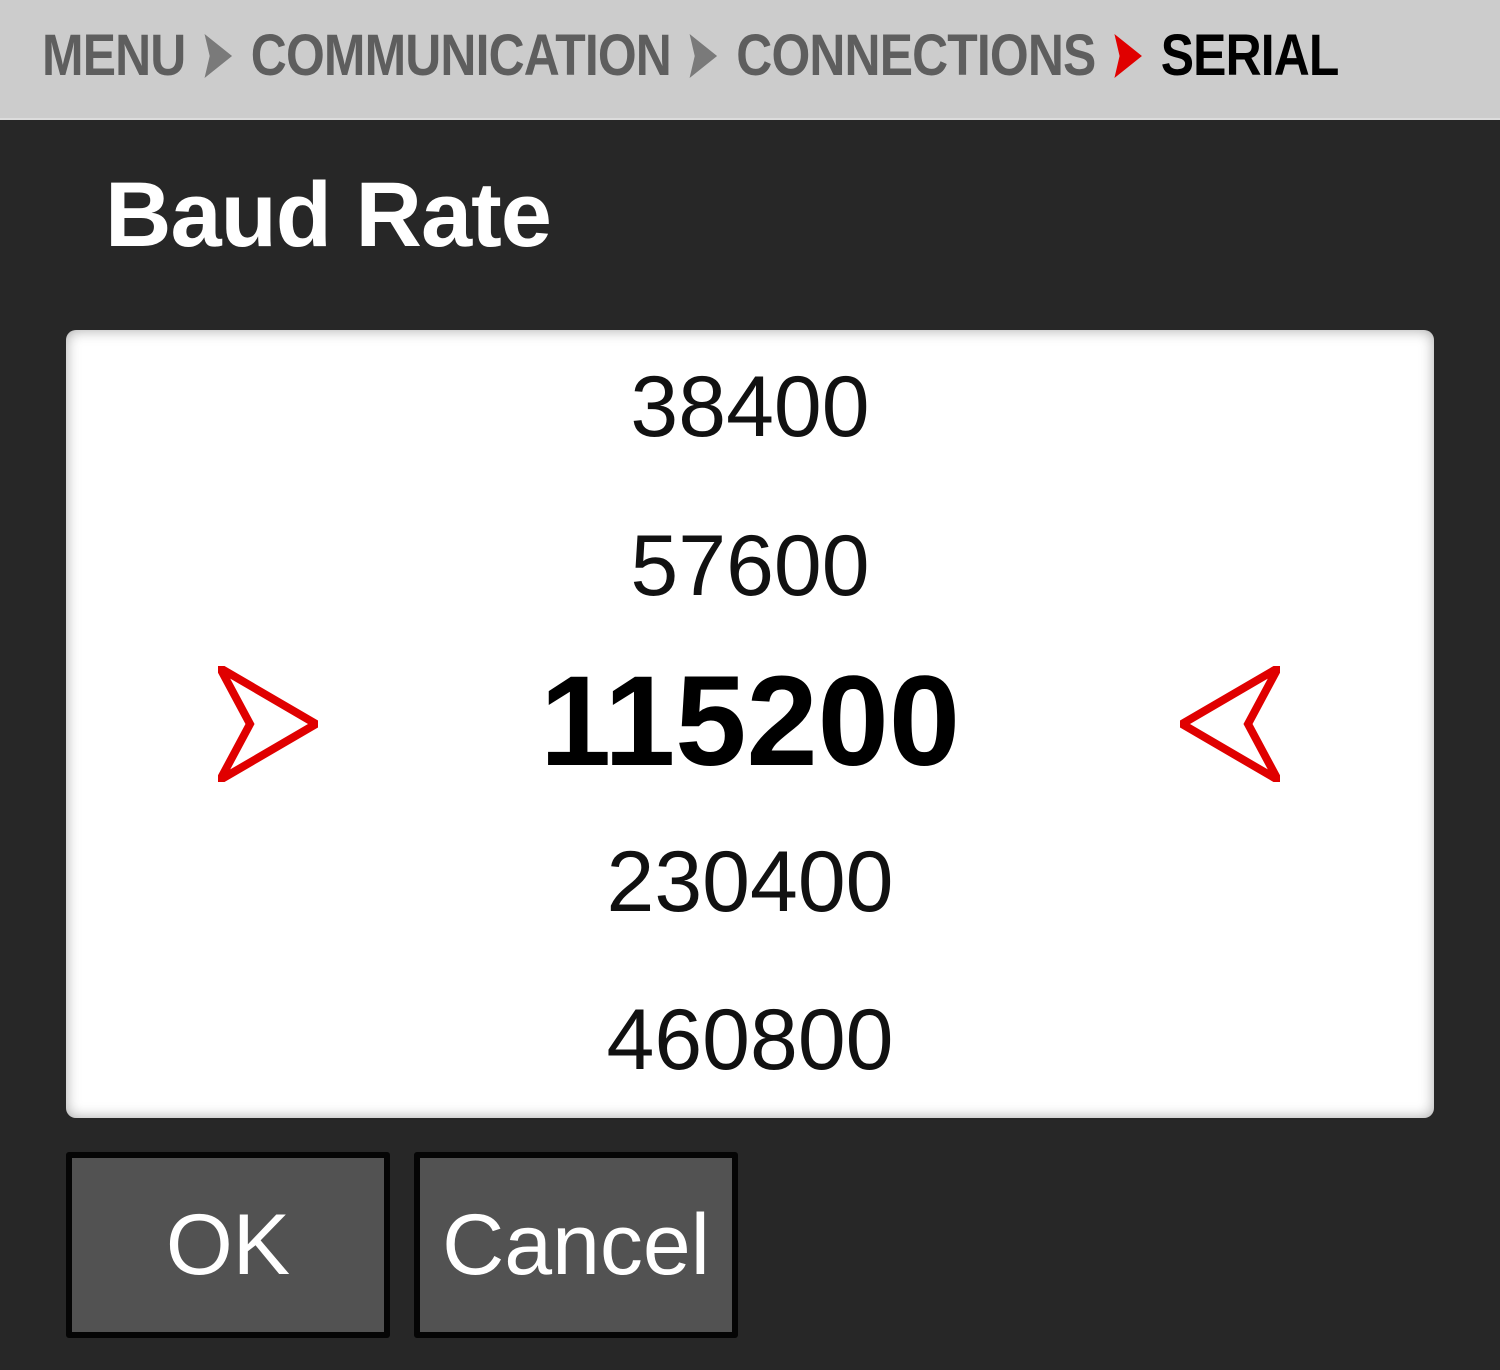  I want to click on breadcrumb-connections: CONNECTIONS, so click(916, 55).